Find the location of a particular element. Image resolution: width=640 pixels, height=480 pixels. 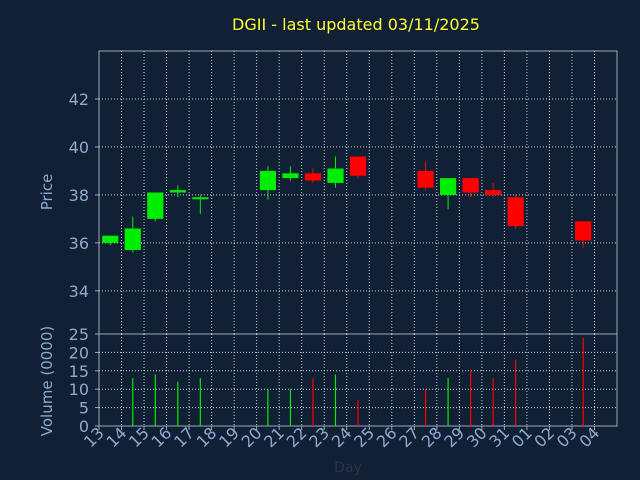

volume-tick-label: 15 is located at coordinates (79, 371).